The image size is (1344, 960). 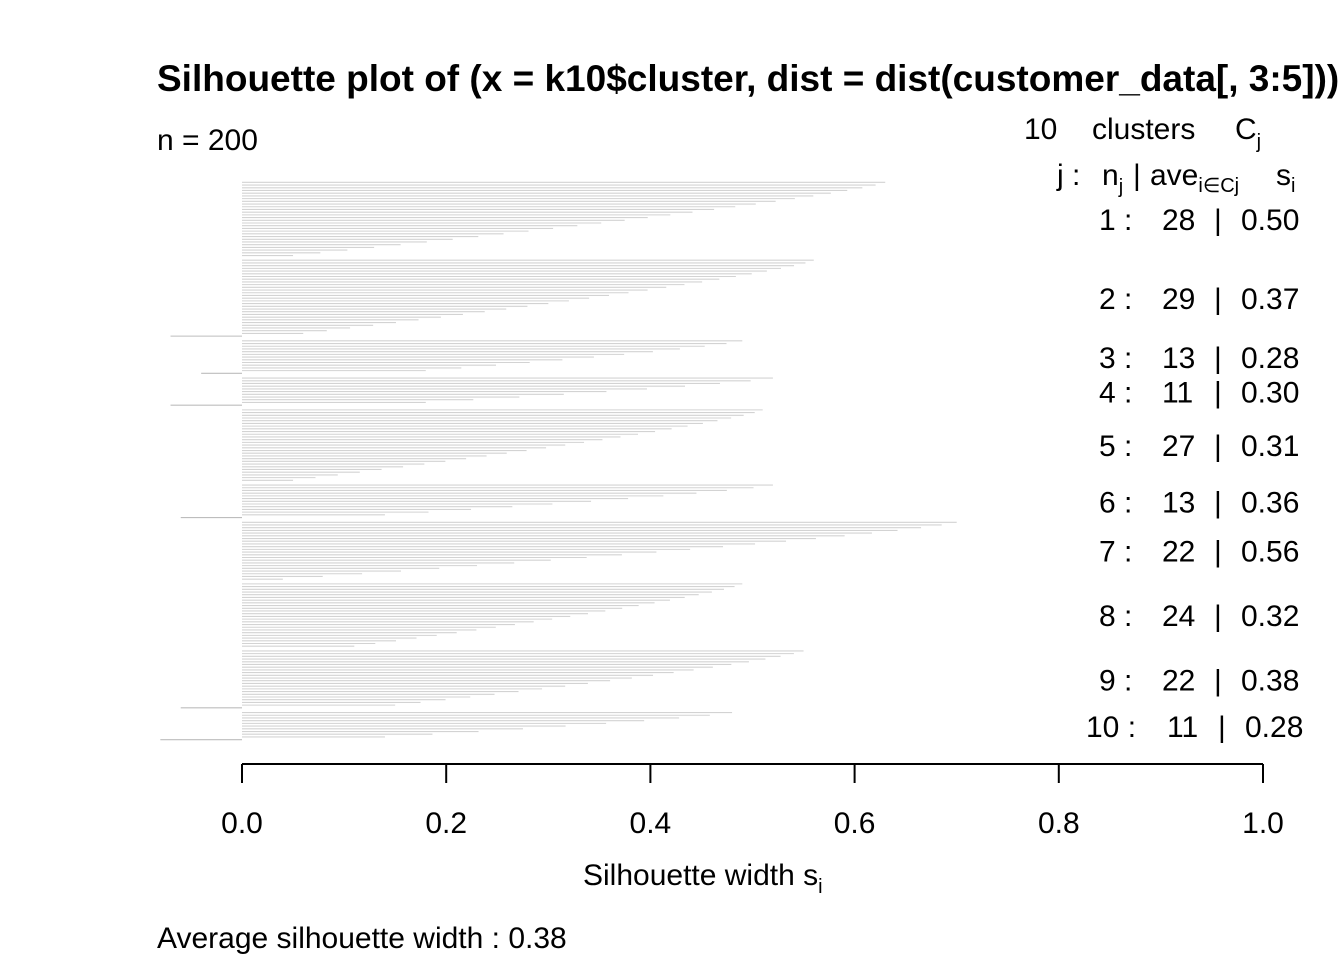 What do you see at coordinates (207, 140) in the screenshot?
I see `sample-size-label: n = 200` at bounding box center [207, 140].